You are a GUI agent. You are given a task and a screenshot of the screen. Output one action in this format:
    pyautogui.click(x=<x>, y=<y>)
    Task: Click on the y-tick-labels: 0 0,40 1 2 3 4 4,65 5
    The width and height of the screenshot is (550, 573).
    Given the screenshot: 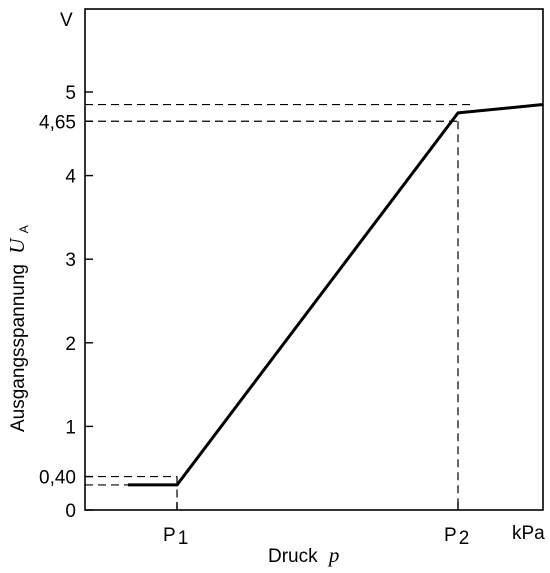 What is the action you would take?
    pyautogui.click(x=57, y=302)
    